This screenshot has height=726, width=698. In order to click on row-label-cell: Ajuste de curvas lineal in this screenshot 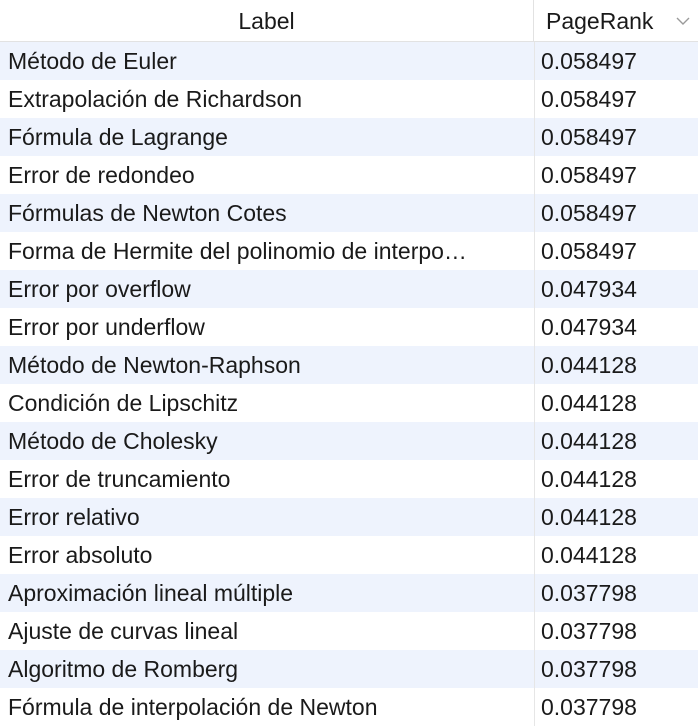, I will do `click(123, 630)`.